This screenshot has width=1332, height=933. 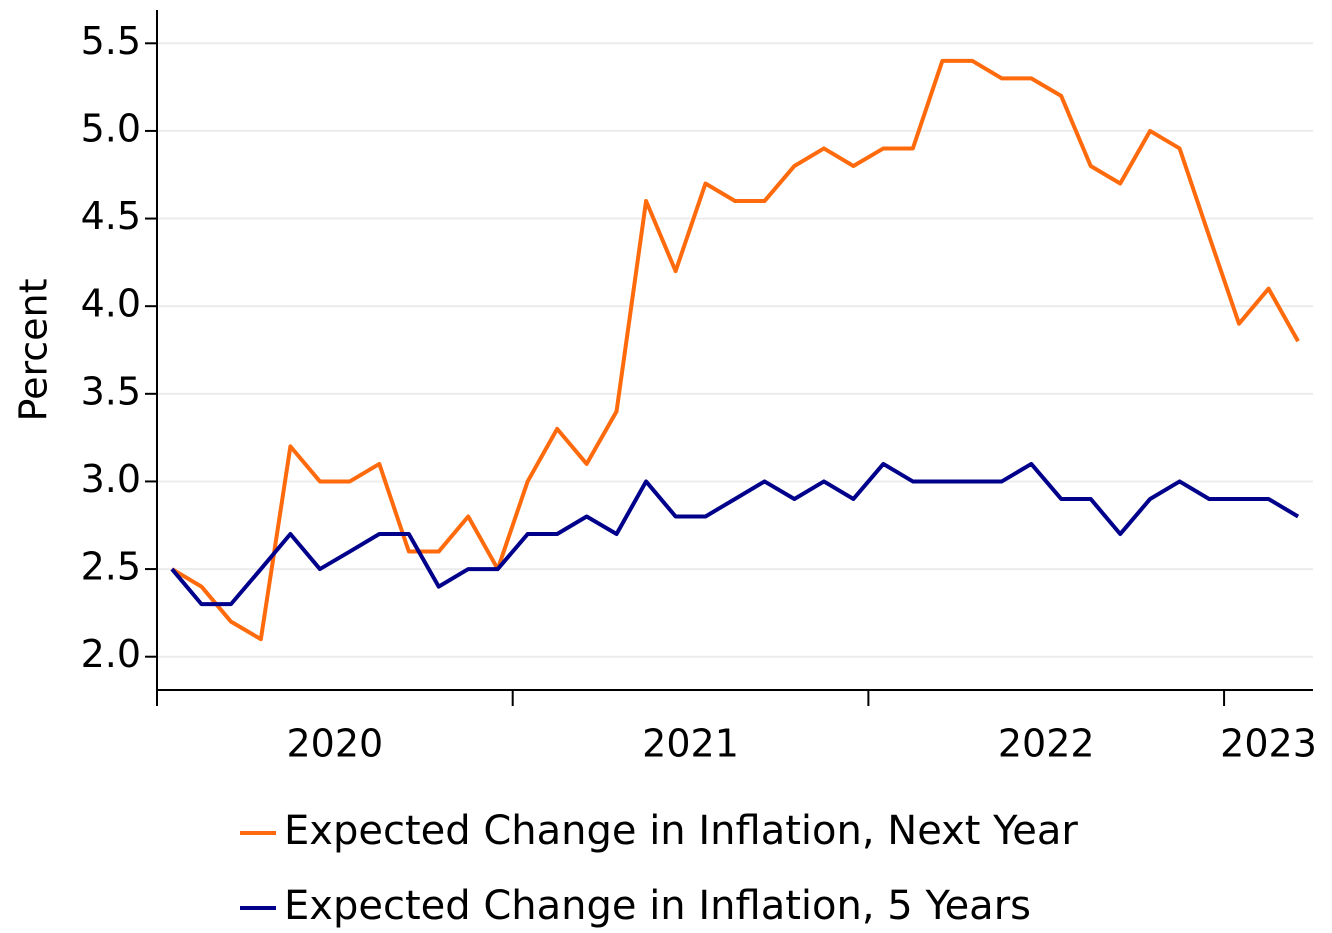 I want to click on y-tick-label: 3.0, so click(x=111, y=479).